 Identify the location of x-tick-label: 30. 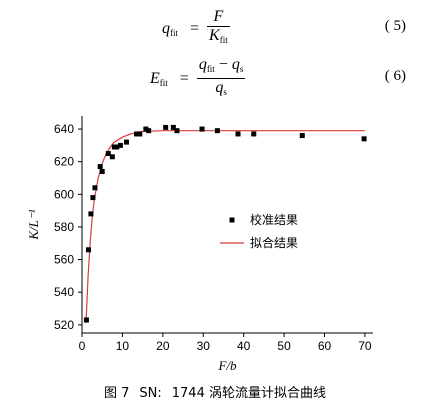
(204, 346).